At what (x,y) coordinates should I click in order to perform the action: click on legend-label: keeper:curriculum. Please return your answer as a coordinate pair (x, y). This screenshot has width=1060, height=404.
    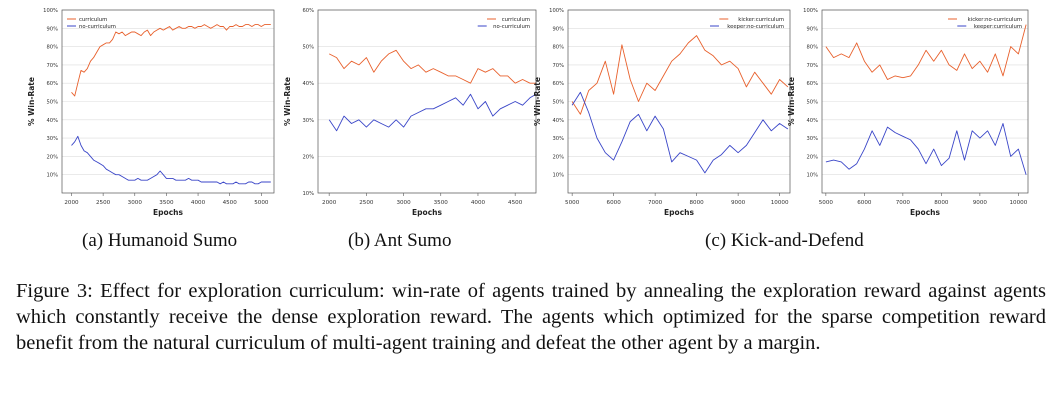
    Looking at the image, I should click on (998, 27).